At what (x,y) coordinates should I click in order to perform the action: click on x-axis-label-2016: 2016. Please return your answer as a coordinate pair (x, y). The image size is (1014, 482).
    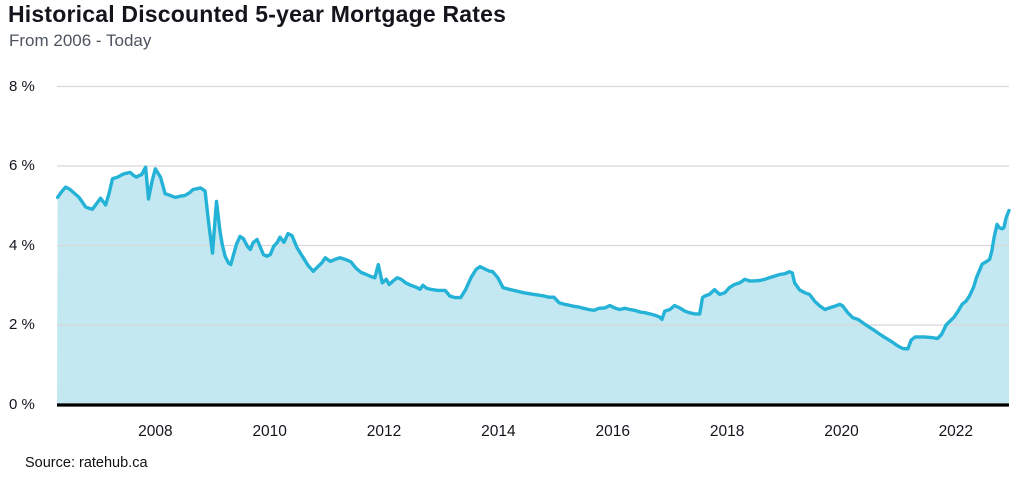
    Looking at the image, I should click on (612, 431).